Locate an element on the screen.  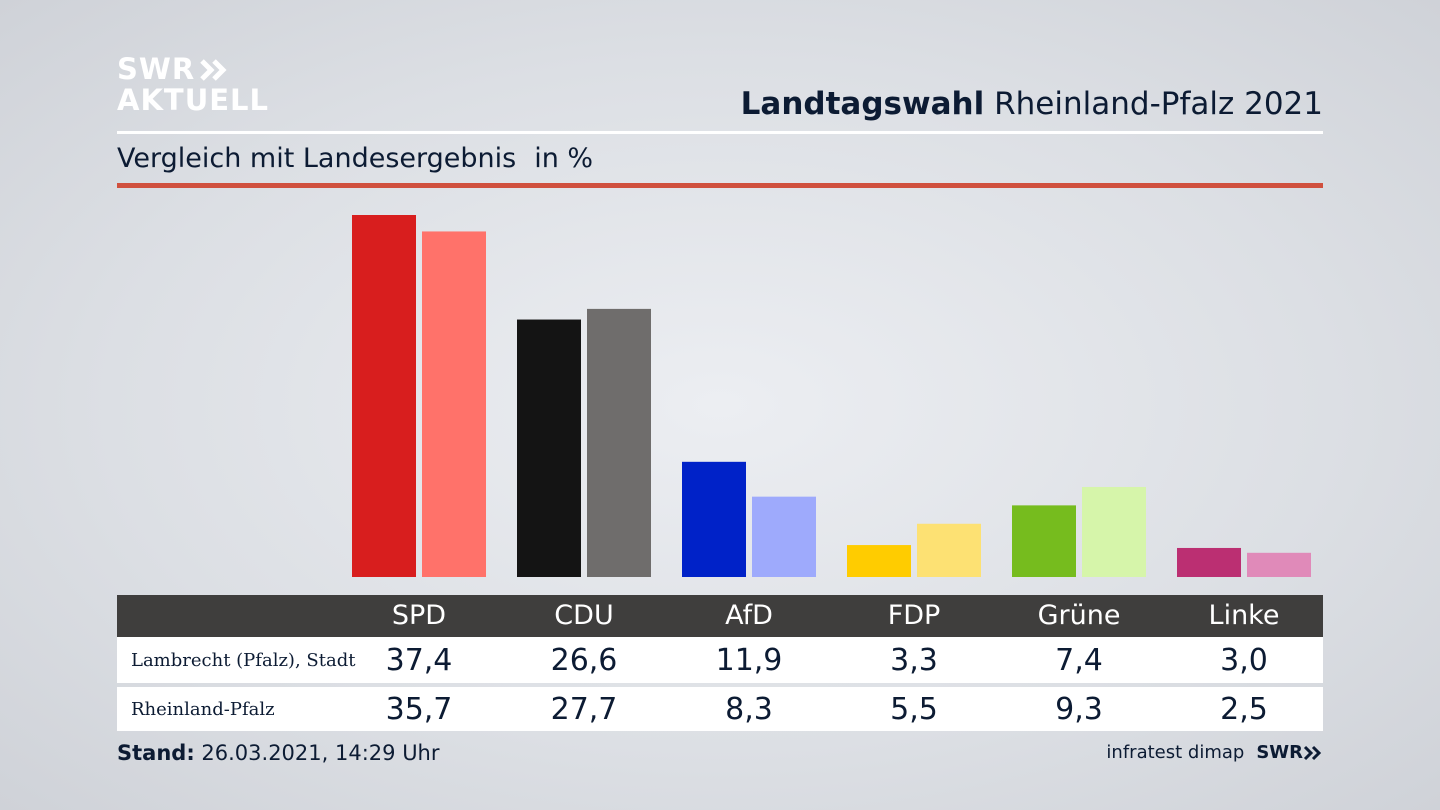
bar-spd-series1 is located at coordinates (384, 396).